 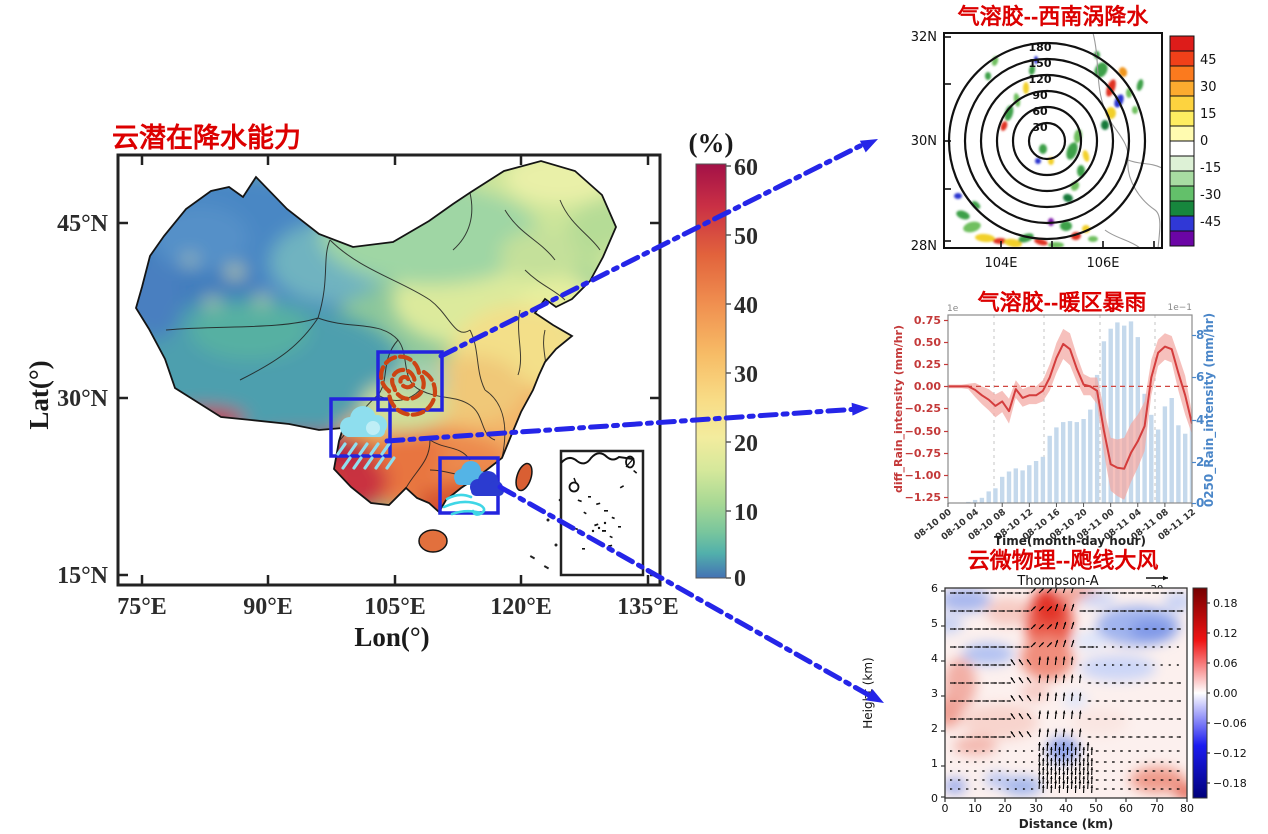 I want to click on sx-70: 70, so click(x=1157, y=808).